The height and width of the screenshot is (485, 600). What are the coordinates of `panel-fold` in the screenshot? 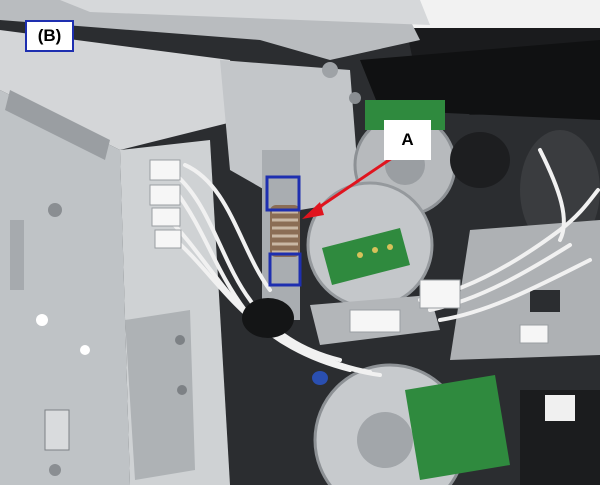 It's located at (57, 125).